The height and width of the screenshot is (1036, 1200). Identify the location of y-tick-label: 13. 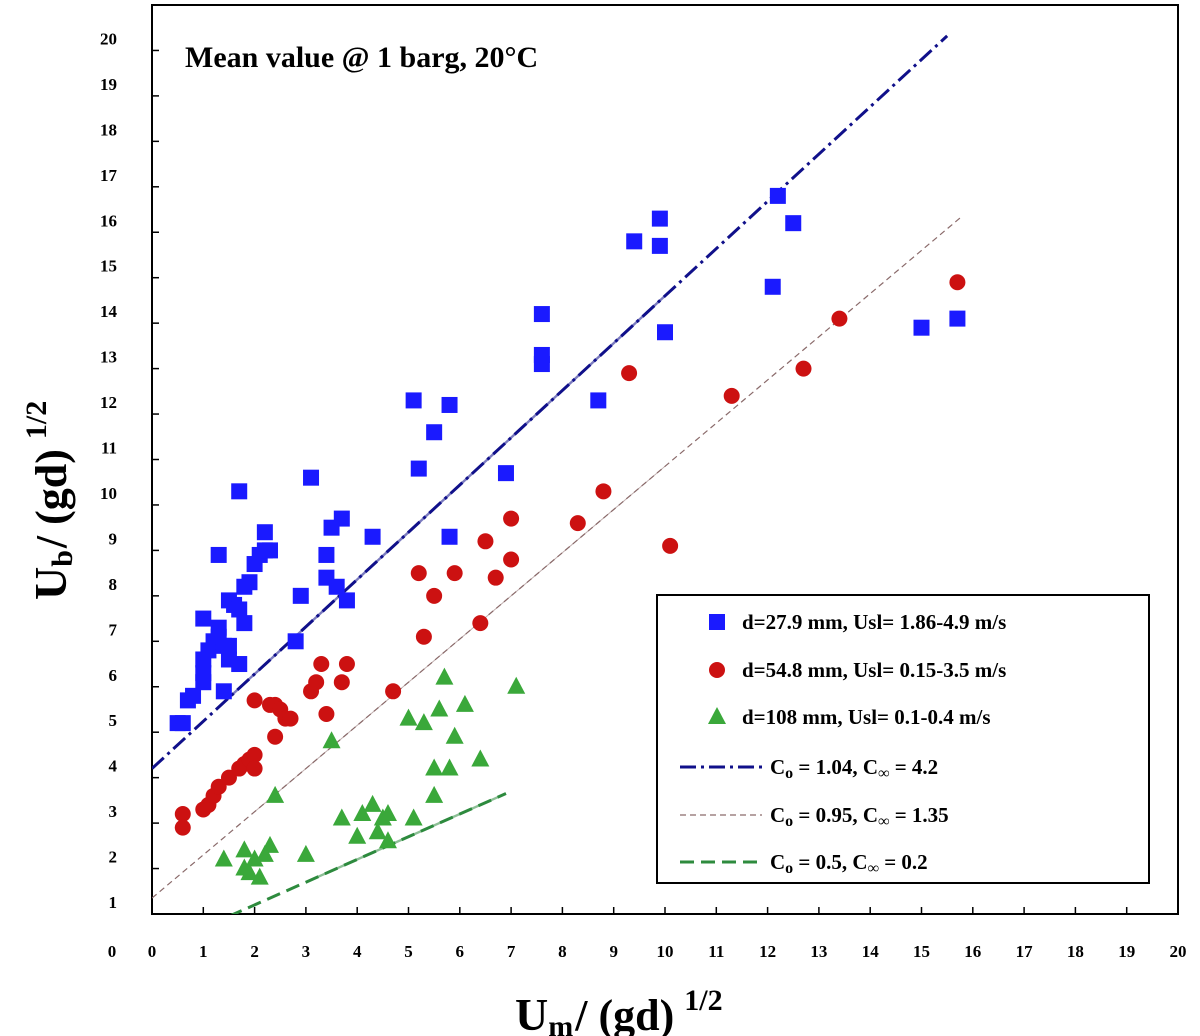
(108, 357).